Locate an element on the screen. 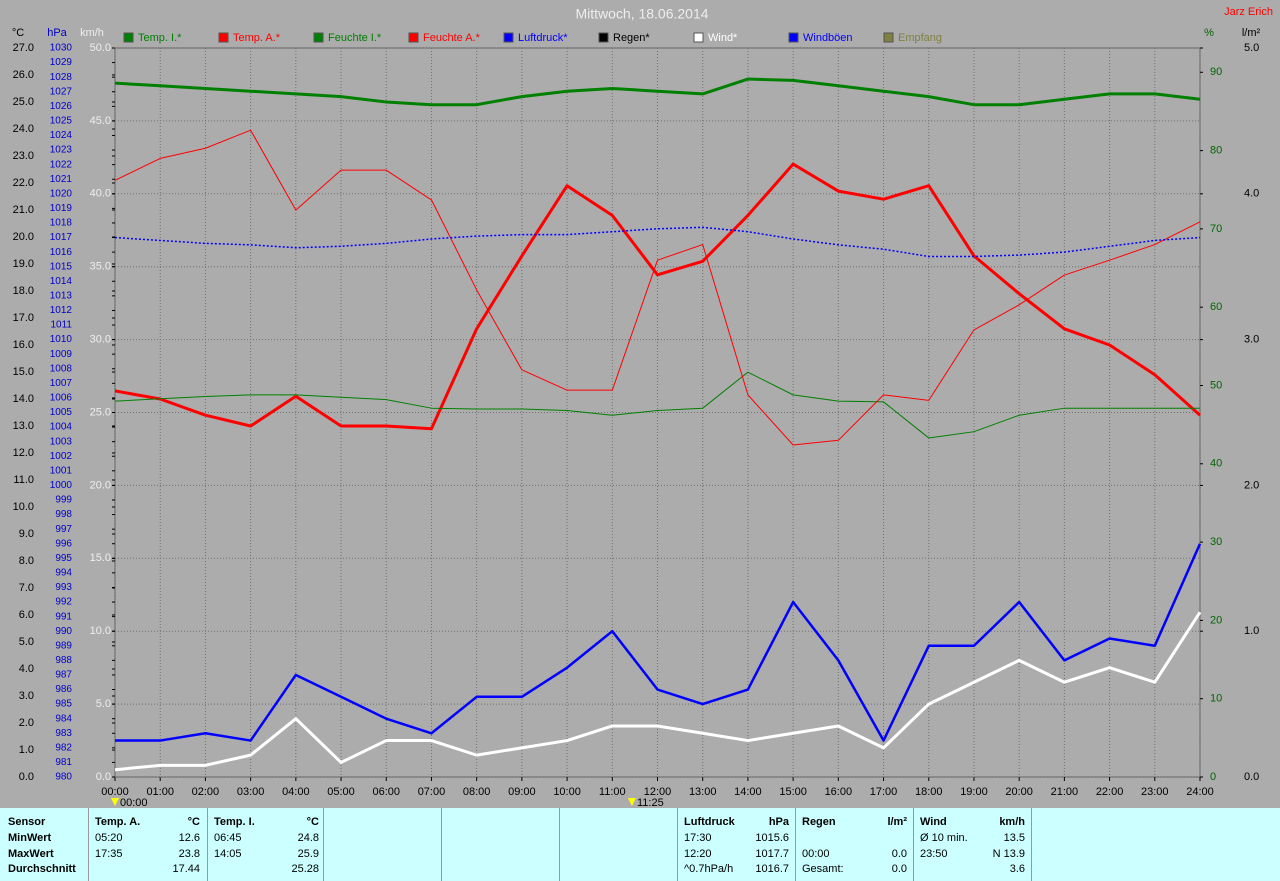 This screenshot has width=1280, height=881. y-tick-label: 985 is located at coordinates (63, 704).